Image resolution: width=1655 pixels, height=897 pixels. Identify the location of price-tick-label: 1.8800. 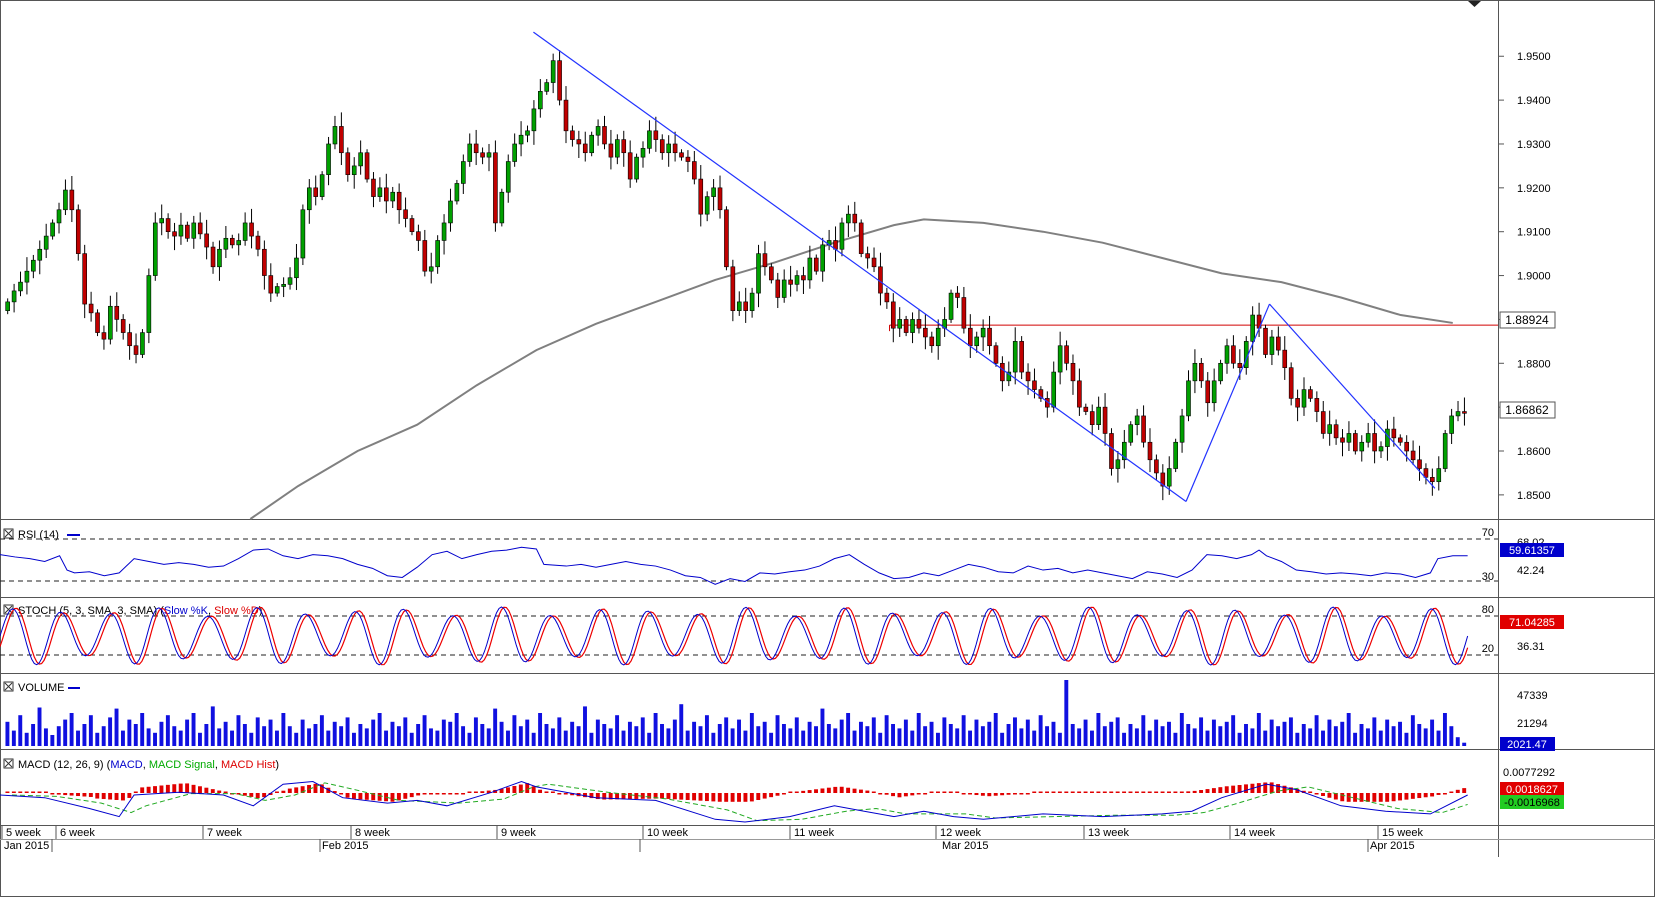
(1534, 364).